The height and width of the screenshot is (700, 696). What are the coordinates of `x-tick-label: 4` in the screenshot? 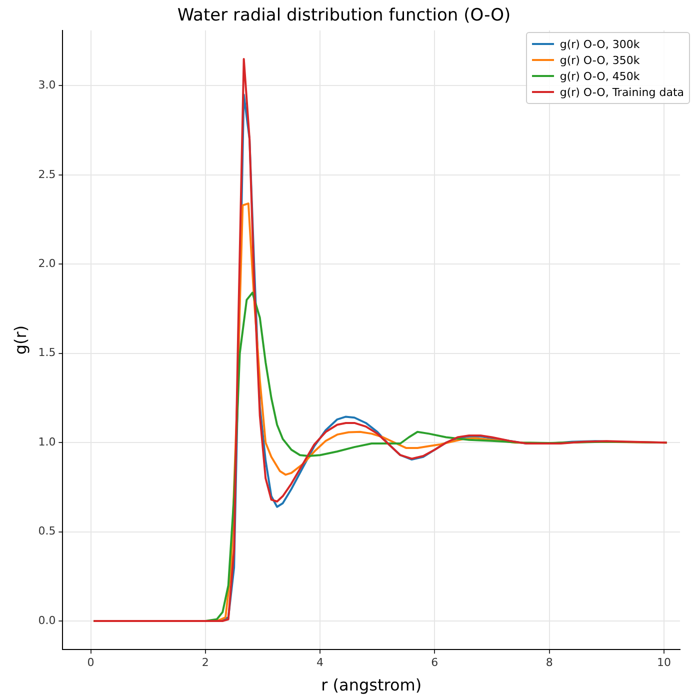 It's located at (320, 663).